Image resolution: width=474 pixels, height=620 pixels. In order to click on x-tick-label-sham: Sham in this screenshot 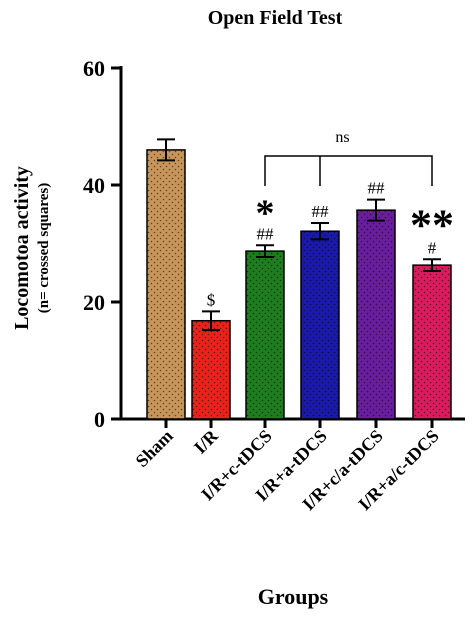, I will do `click(154, 448)`.